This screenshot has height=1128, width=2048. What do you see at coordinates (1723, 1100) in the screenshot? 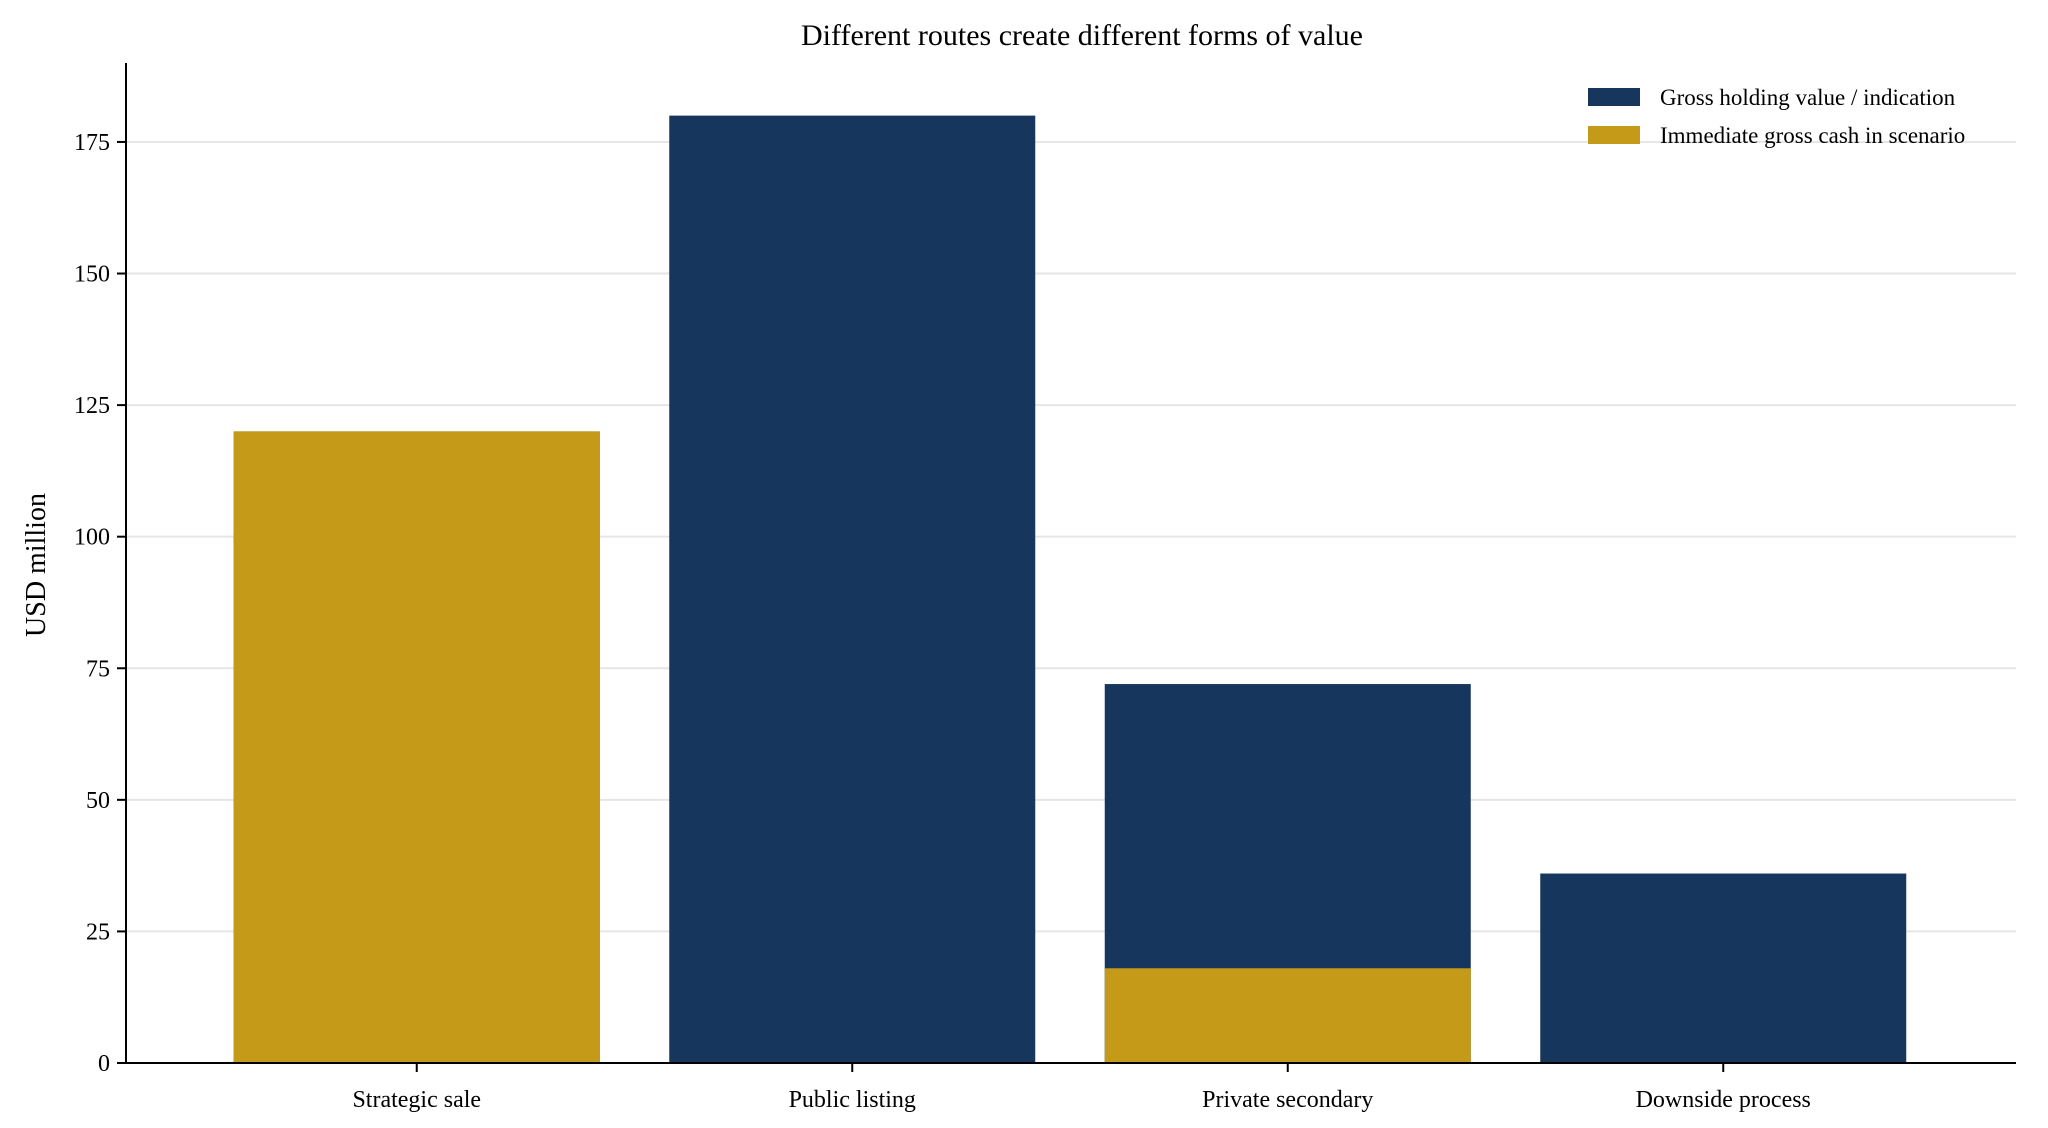
I see `x-tick-label: Downside process` at bounding box center [1723, 1100].